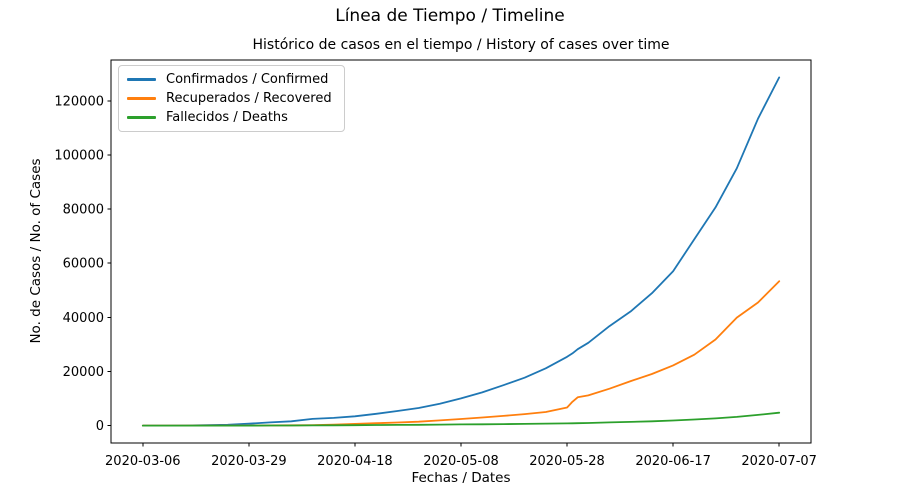 This screenshot has height=500, width=900. Describe the element at coordinates (141, 117) in the screenshot. I see `legend-line-sample-deaths` at that location.